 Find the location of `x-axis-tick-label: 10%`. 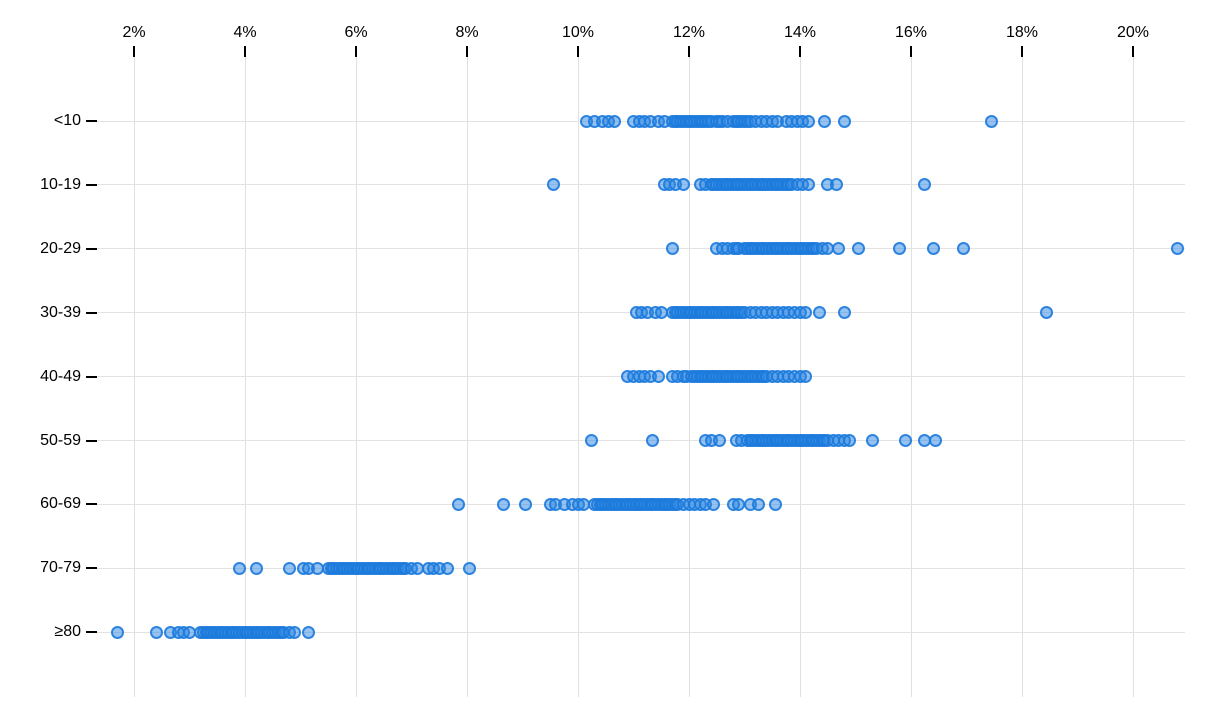

x-axis-tick-label: 10% is located at coordinates (578, 32).